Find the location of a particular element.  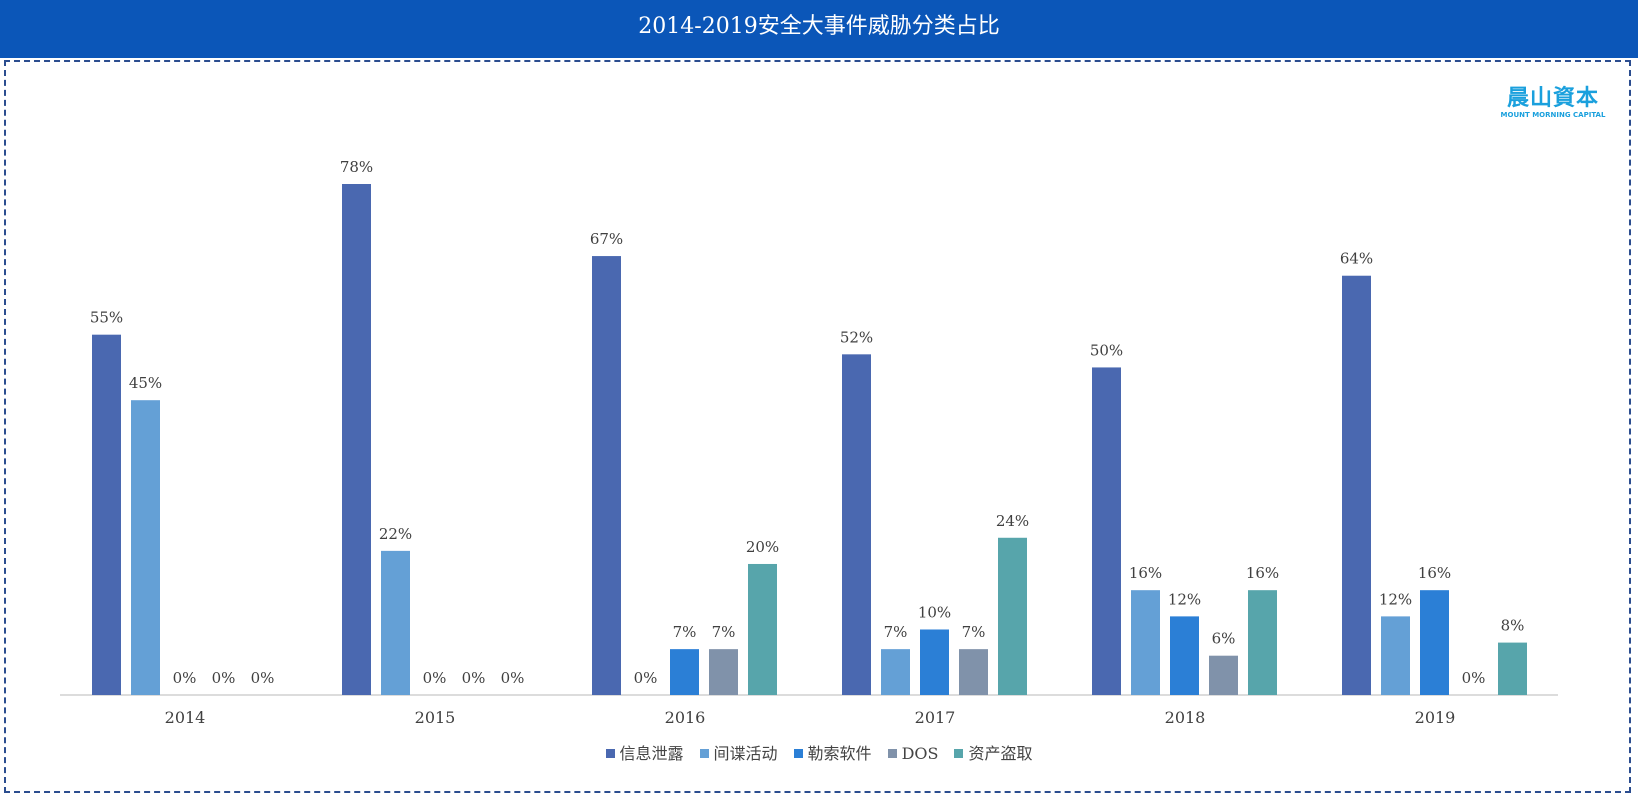

chart-title: 2014-2019安全大事件威胁分类占比 is located at coordinates (819, 26).